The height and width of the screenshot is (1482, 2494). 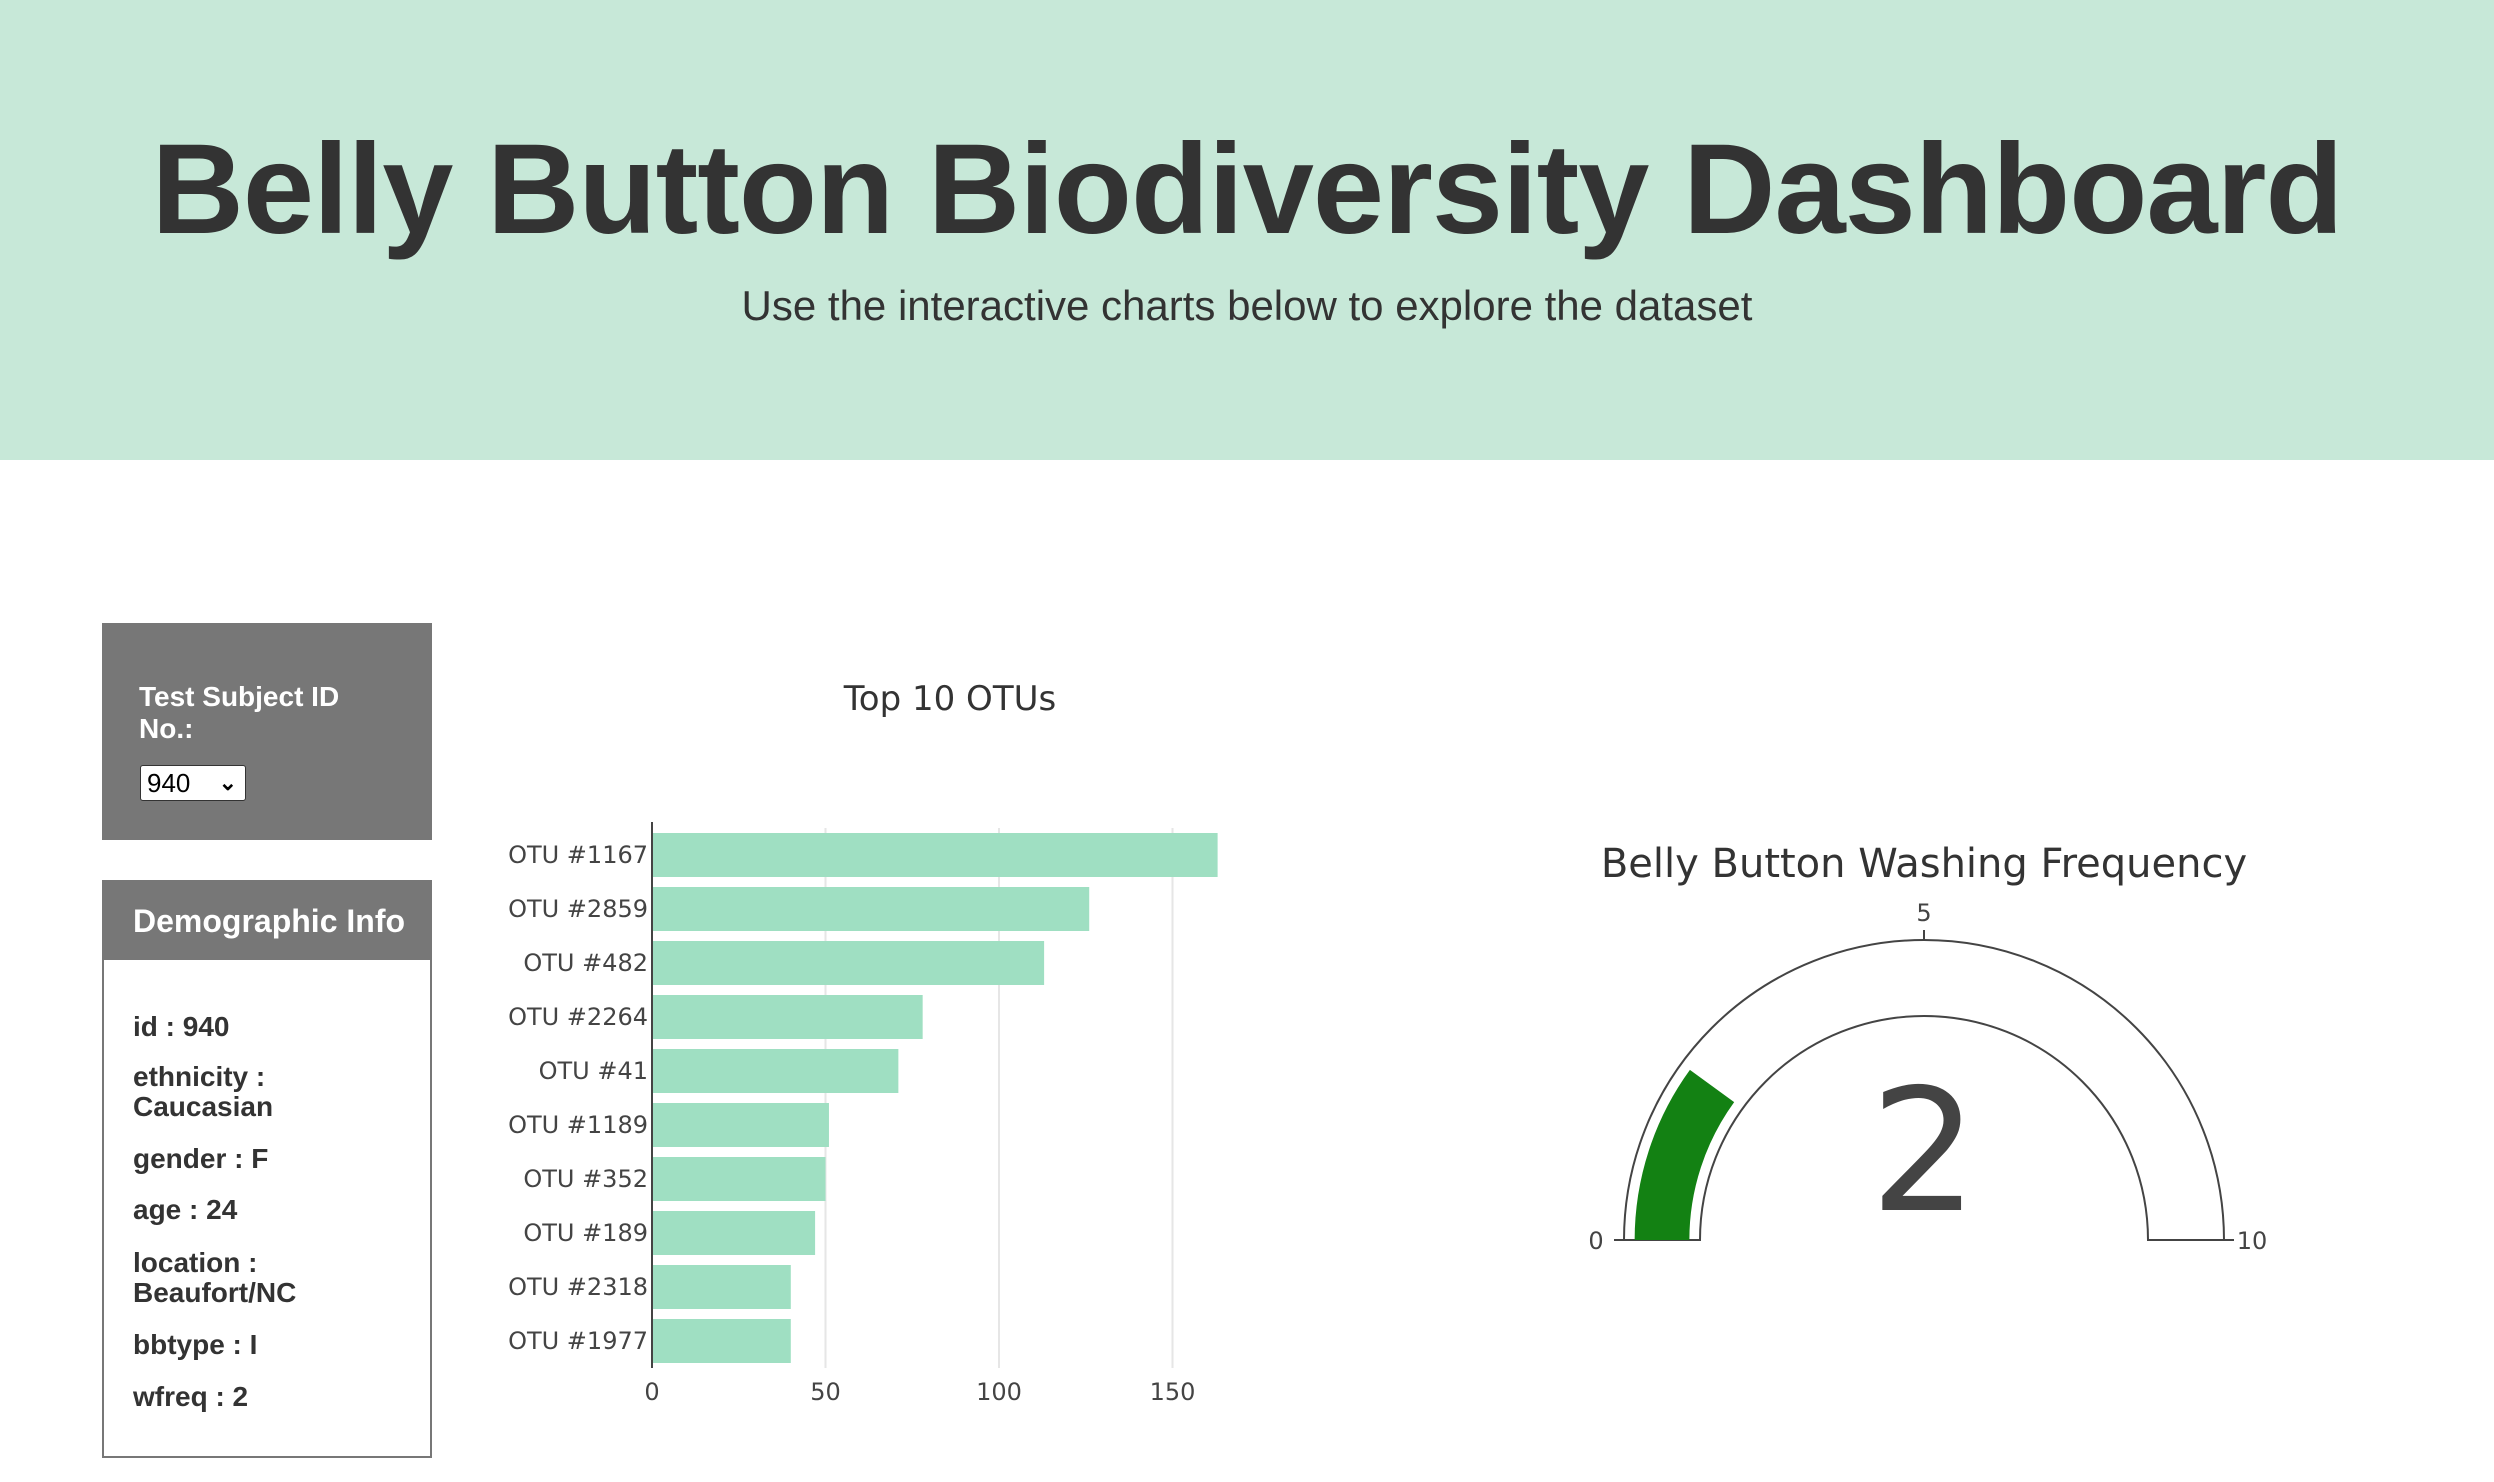 What do you see at coordinates (267, 921) in the screenshot?
I see `demographic-info-heading: Demographic Info` at bounding box center [267, 921].